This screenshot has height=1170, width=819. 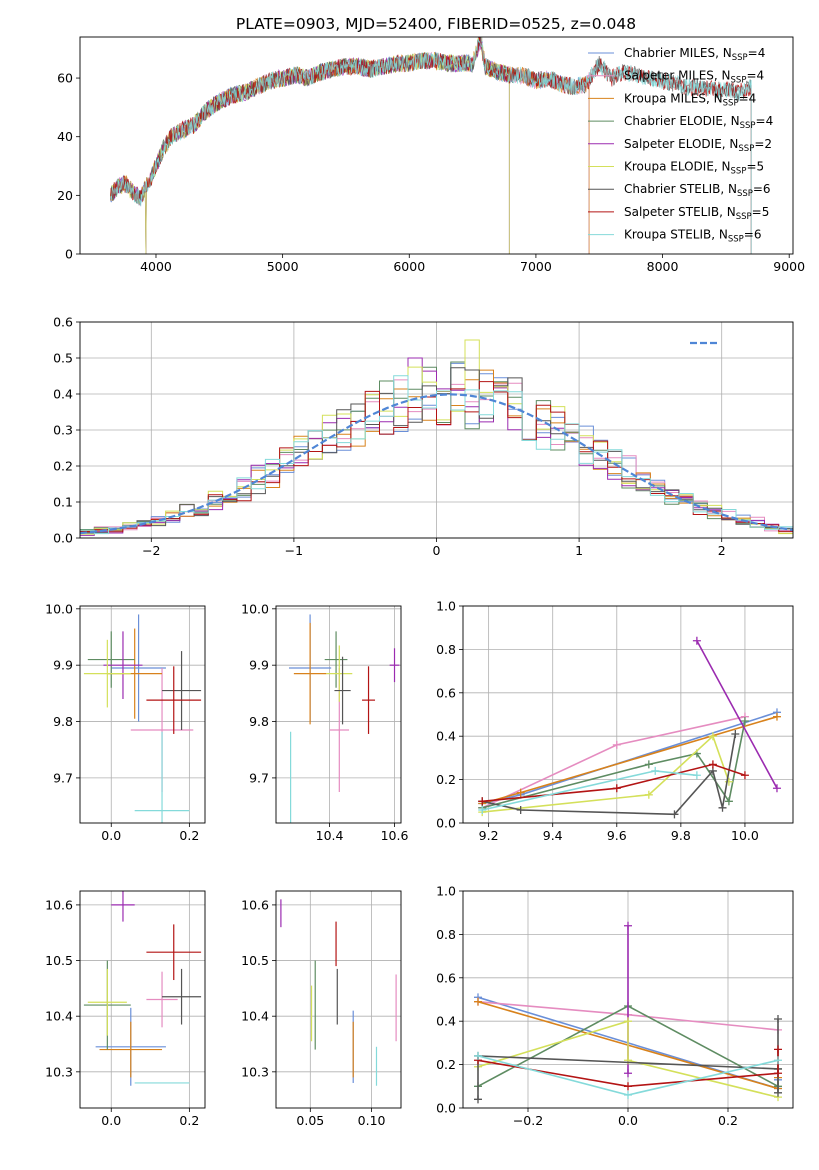 I want to click on legend-label: Salpeter STELIB, N, so click(x=680, y=212).